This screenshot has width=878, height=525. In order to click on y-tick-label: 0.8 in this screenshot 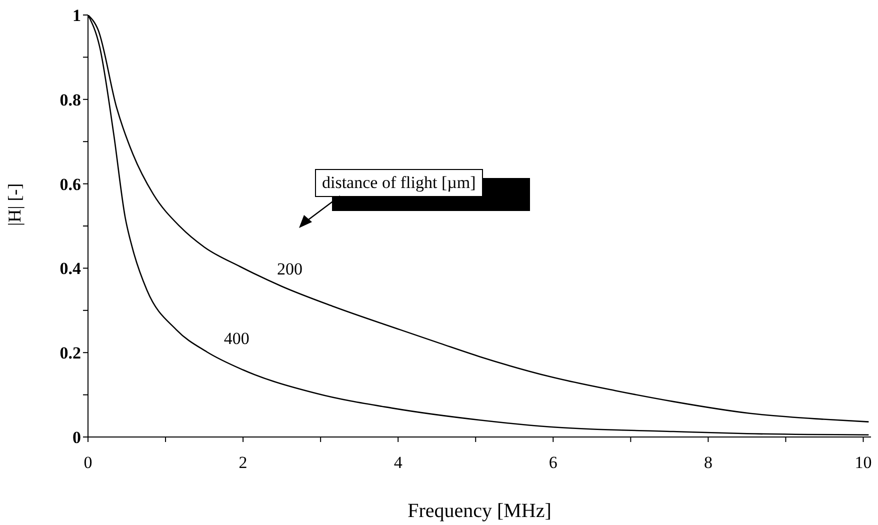, I will do `click(70, 100)`.